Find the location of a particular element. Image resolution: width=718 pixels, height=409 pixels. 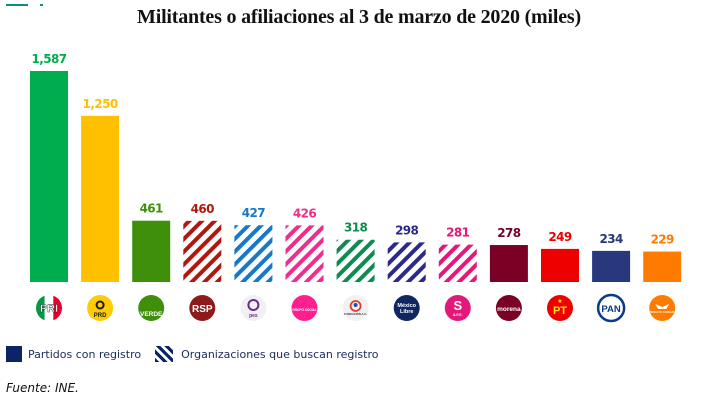

svg-text: VERDE is located at coordinates (151, 314).